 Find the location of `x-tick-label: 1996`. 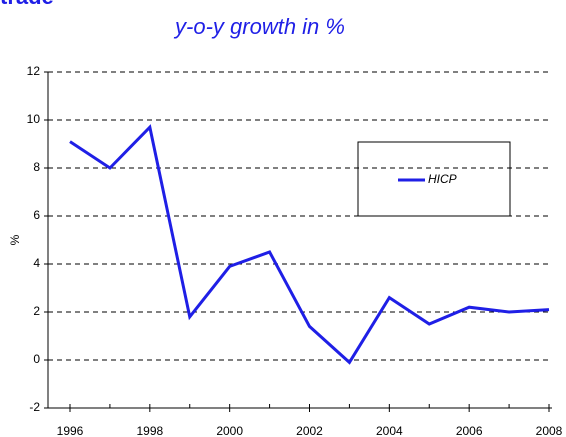

x-tick-label: 1996 is located at coordinates (70, 430).